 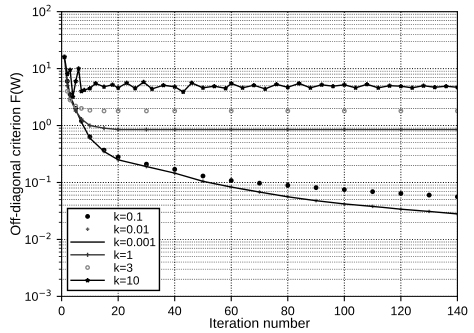 I want to click on x-tick-label: 20, so click(x=118, y=311).